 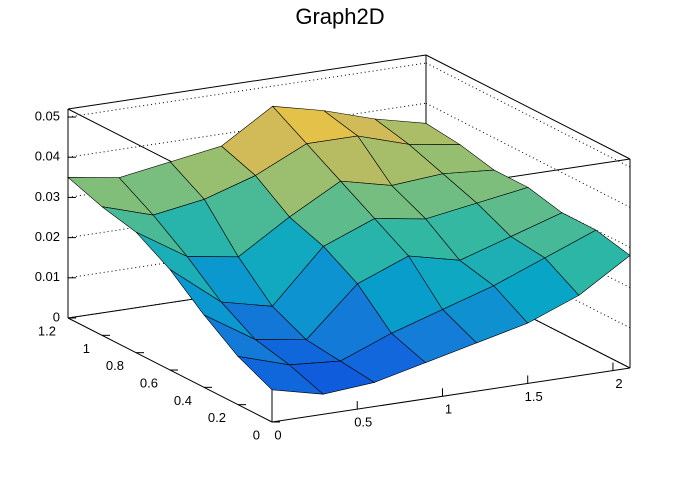 What do you see at coordinates (56, 316) in the screenshot?
I see `z-tick-label: 0` at bounding box center [56, 316].